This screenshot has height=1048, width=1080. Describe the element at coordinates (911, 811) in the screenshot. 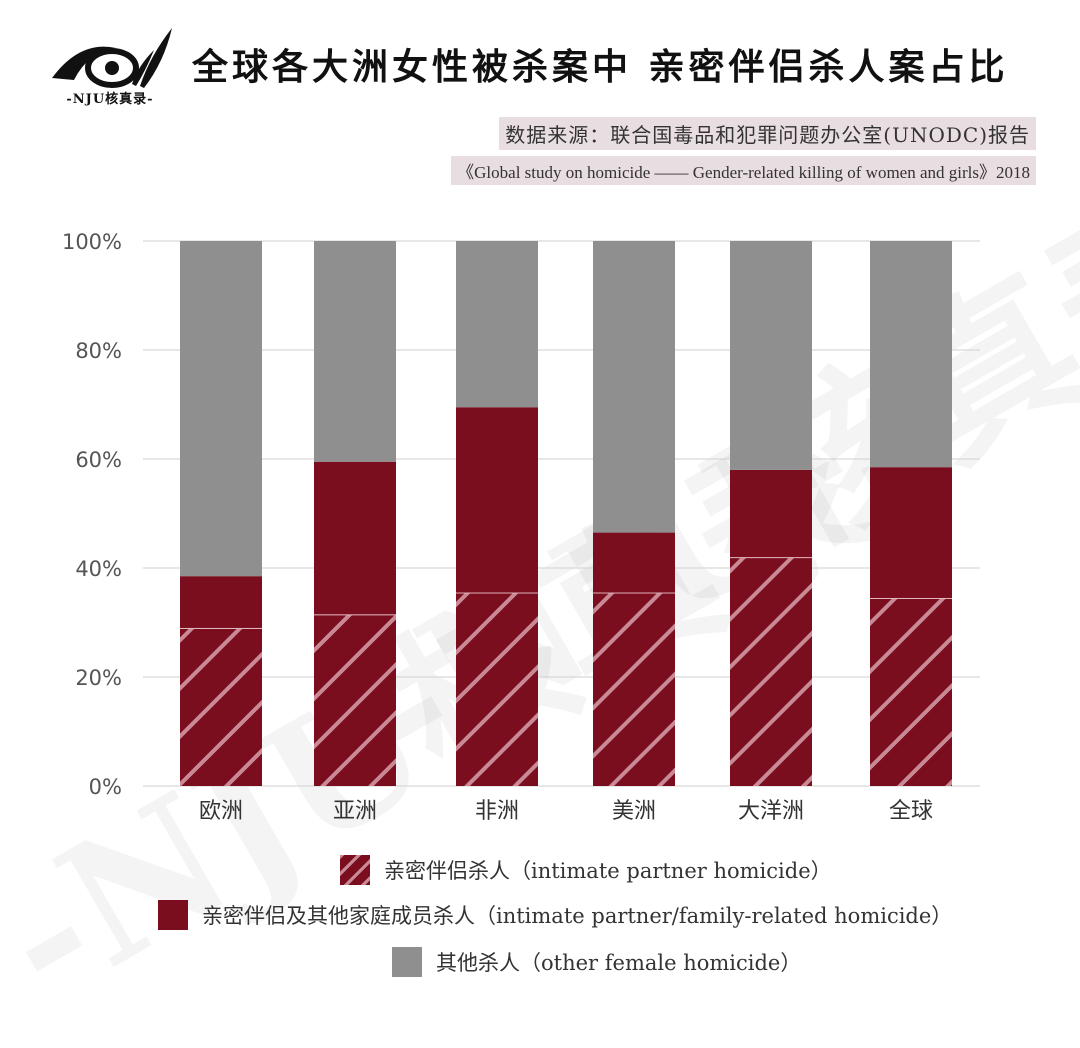

I see `x-tick-label: 全球` at that location.